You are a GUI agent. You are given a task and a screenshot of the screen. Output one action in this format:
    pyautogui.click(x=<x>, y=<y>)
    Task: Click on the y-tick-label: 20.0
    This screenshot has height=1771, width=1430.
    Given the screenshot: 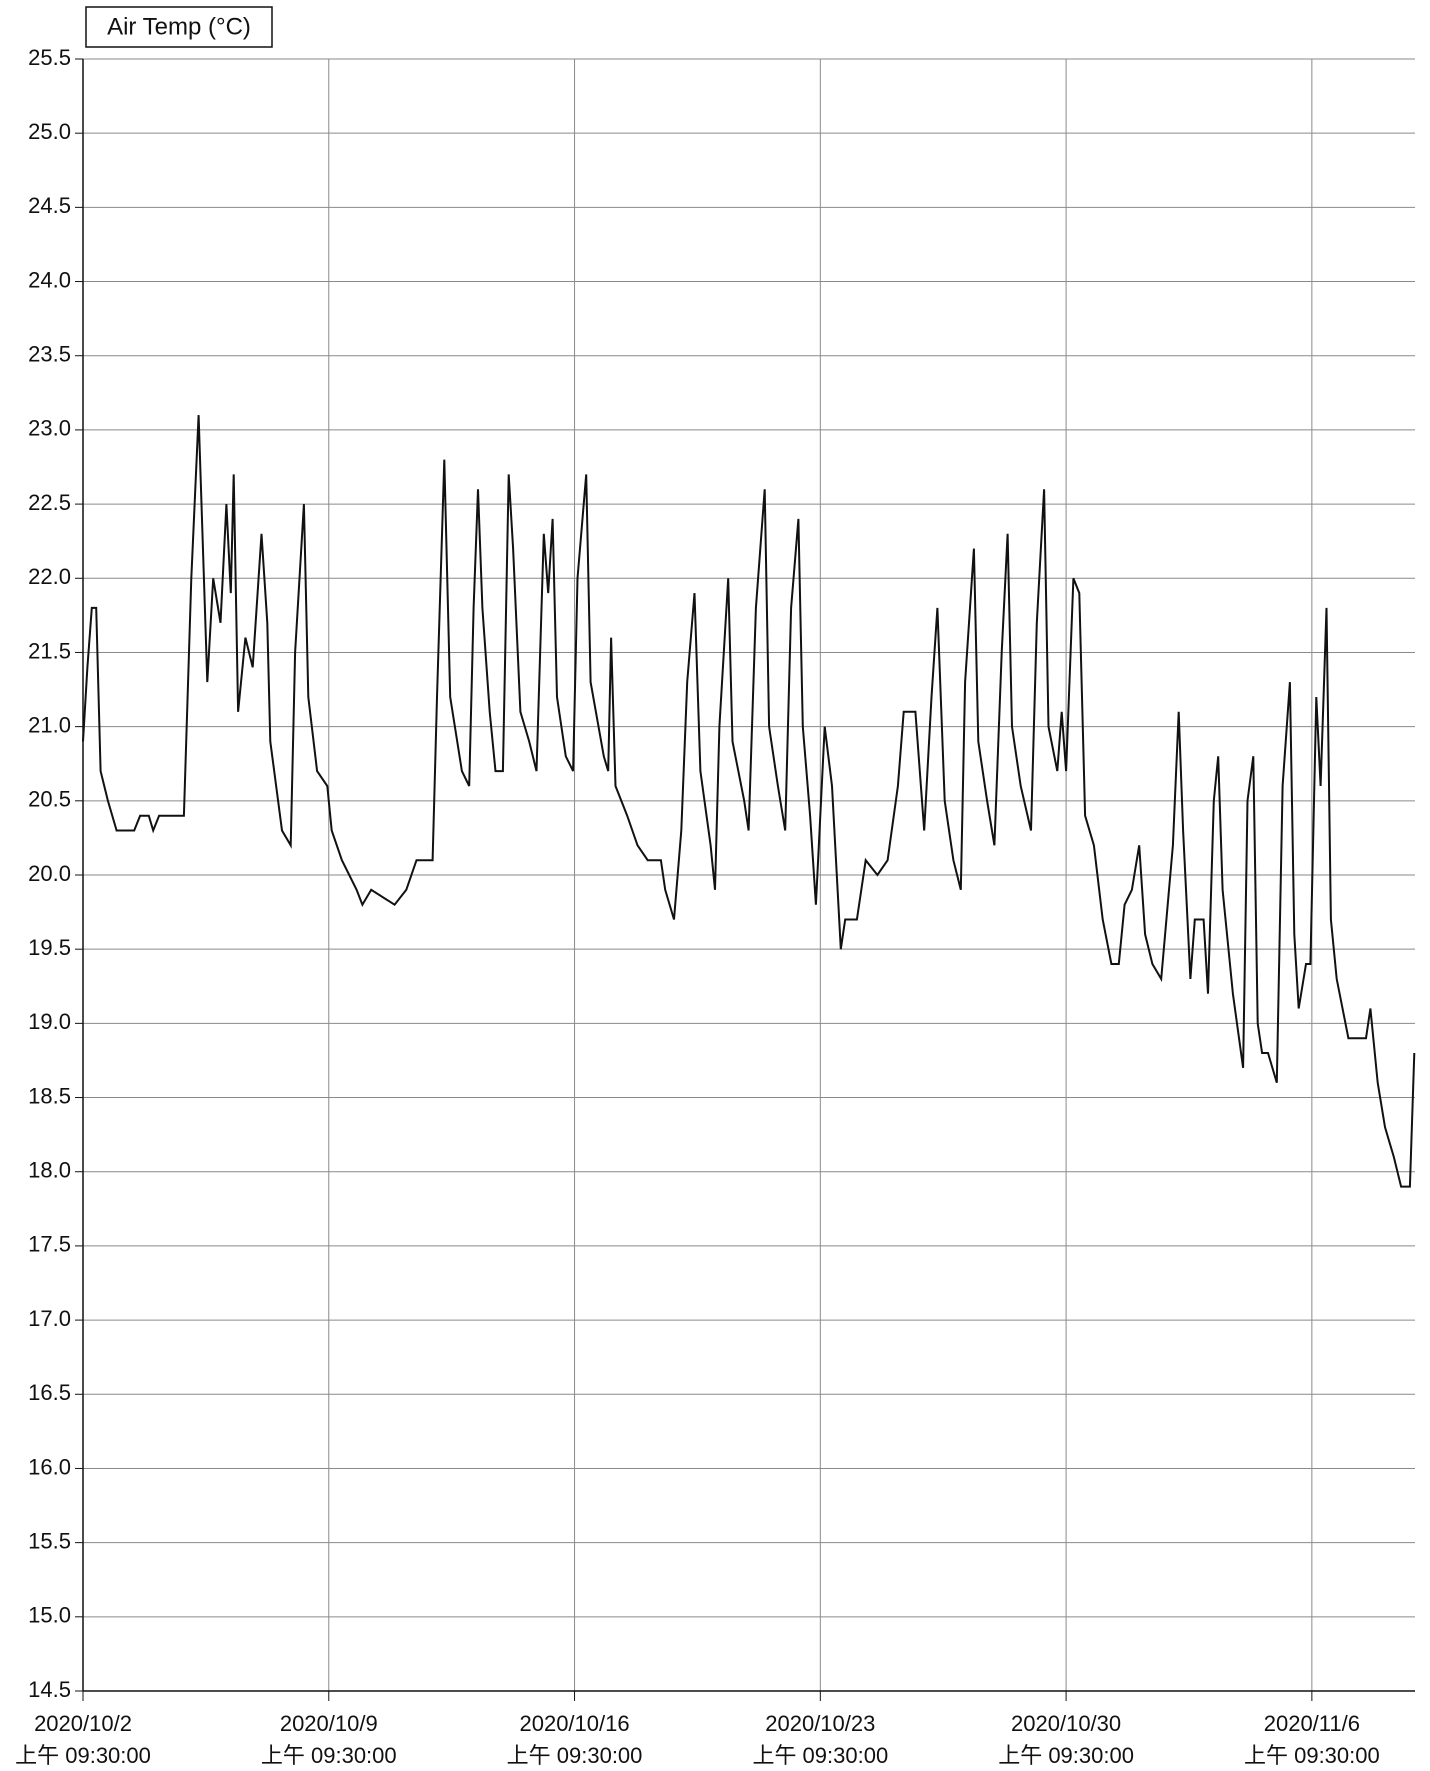 What is the action you would take?
    pyautogui.click(x=49, y=873)
    